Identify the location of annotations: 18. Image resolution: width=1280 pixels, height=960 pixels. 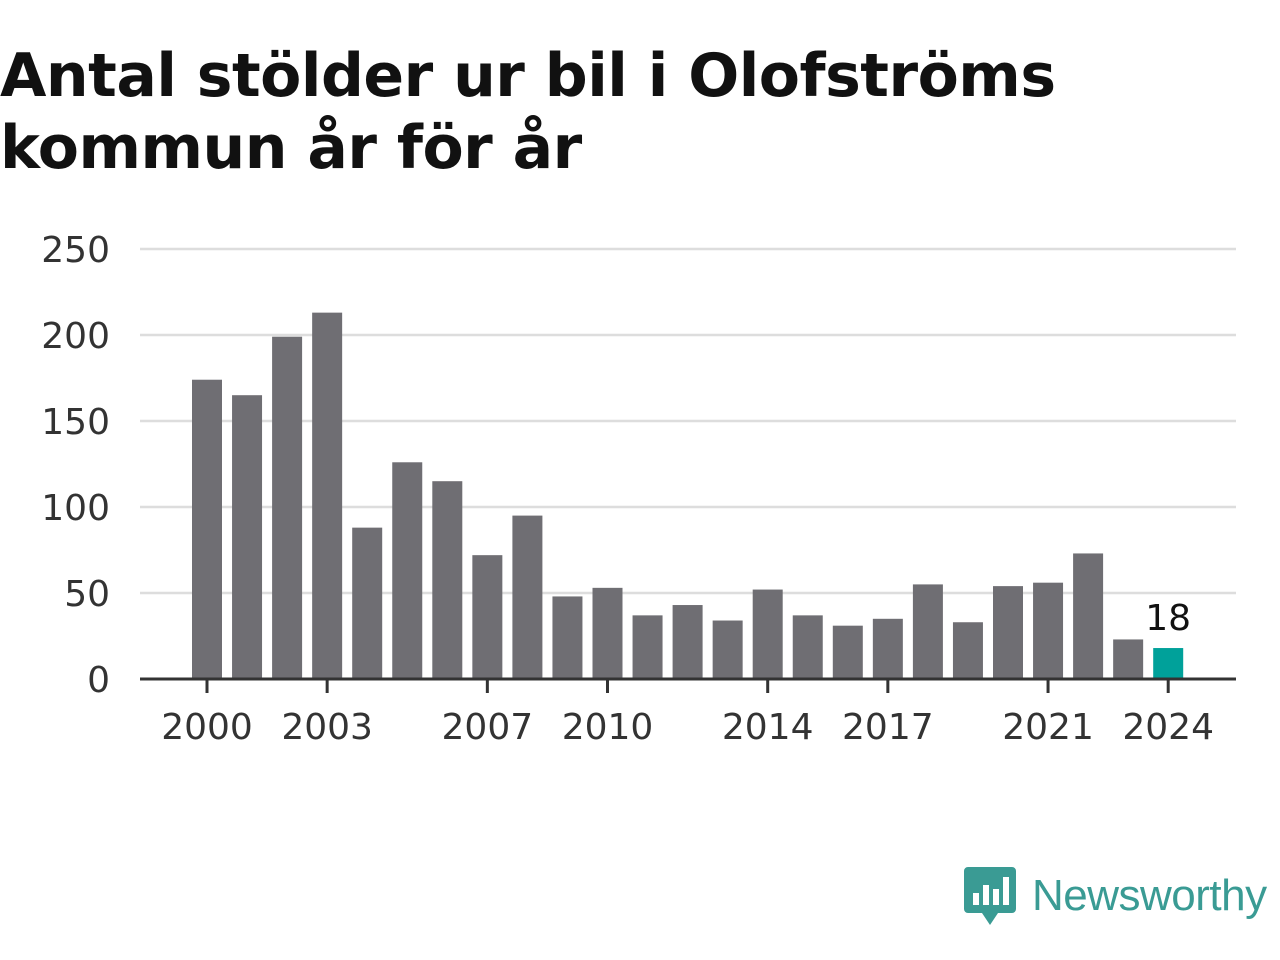
(1168, 618).